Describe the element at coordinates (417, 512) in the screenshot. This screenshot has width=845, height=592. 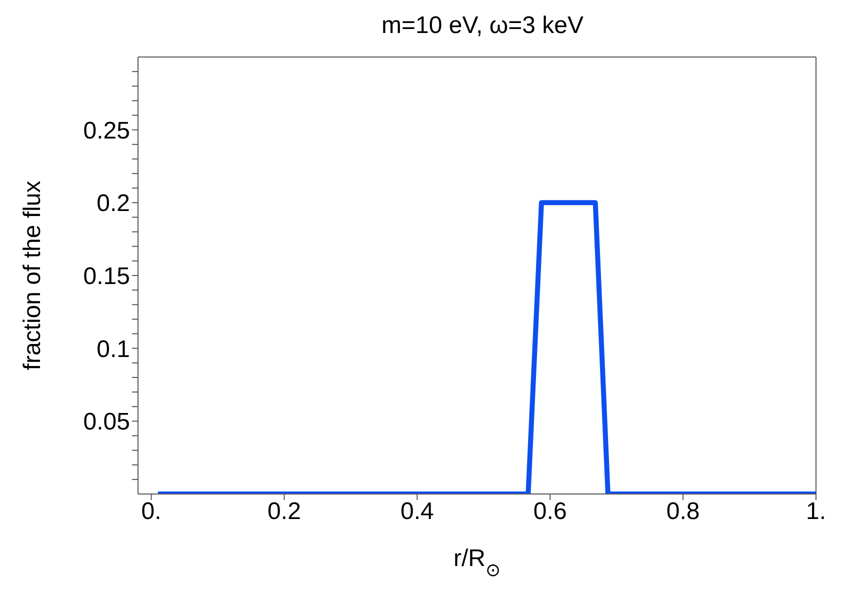
I see `x-tick-label: 0.4` at that location.